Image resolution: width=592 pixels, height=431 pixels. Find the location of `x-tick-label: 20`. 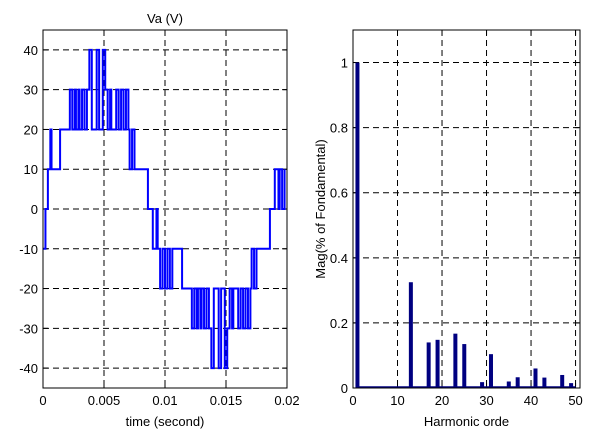

x-tick-label: 20 is located at coordinates (442, 400).